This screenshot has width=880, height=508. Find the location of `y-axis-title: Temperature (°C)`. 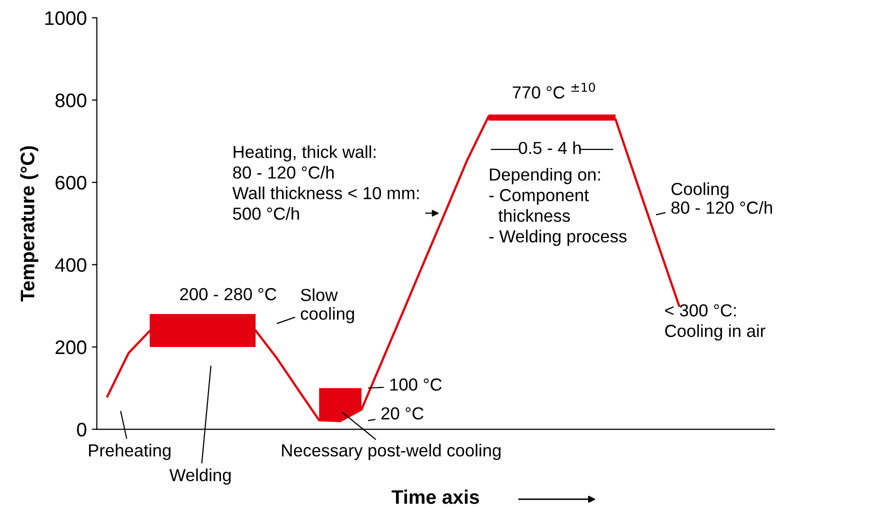

y-axis-title: Temperature (°C) is located at coordinates (29, 224).